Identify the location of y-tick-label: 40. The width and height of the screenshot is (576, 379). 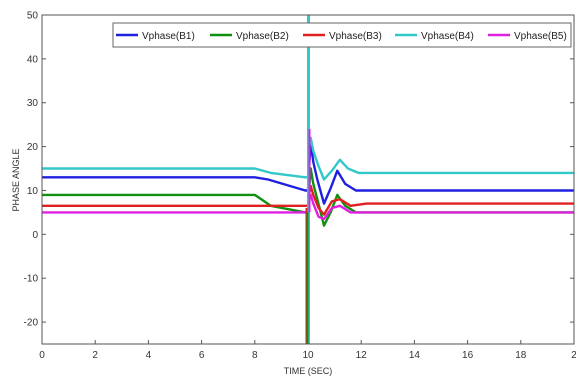
(33, 59).